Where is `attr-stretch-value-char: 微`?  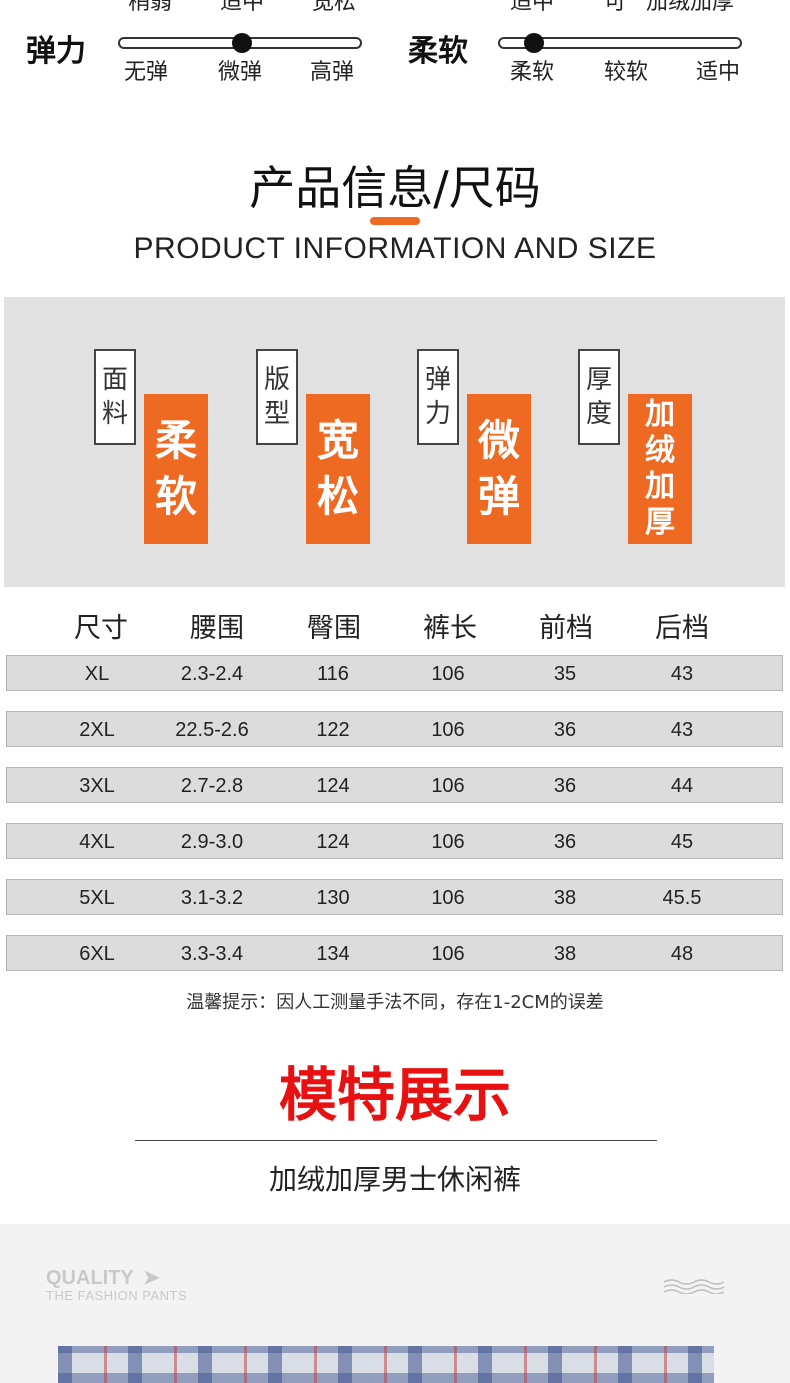 attr-stretch-value-char: 微 is located at coordinates (498, 440).